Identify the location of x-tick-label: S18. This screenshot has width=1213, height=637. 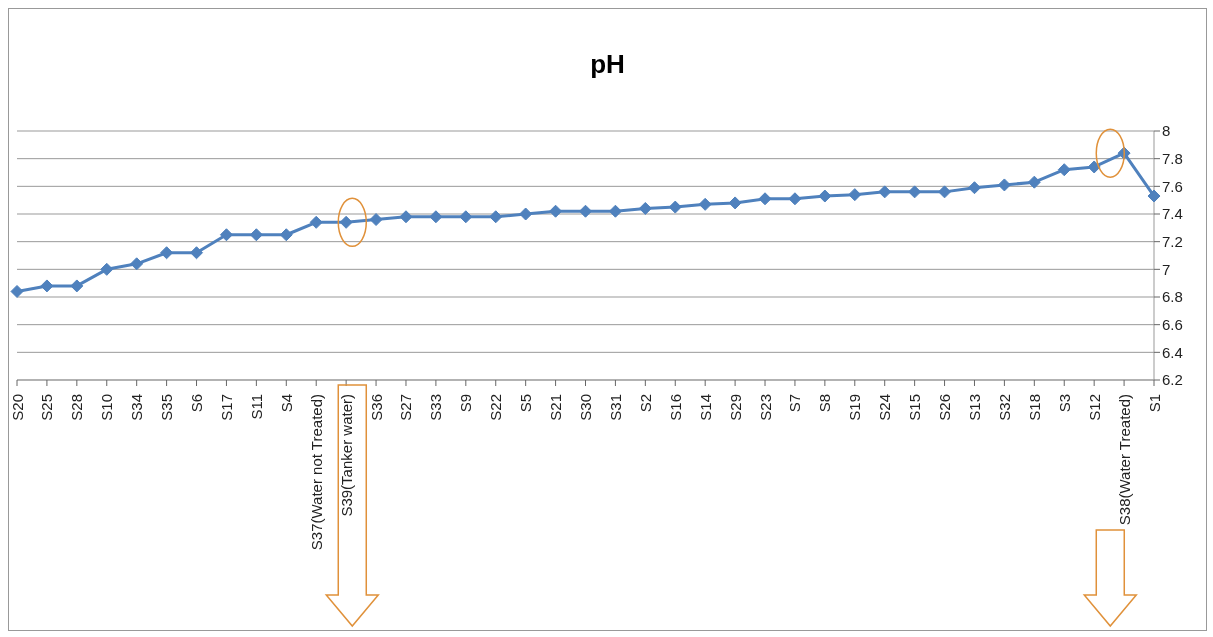
(1034, 407).